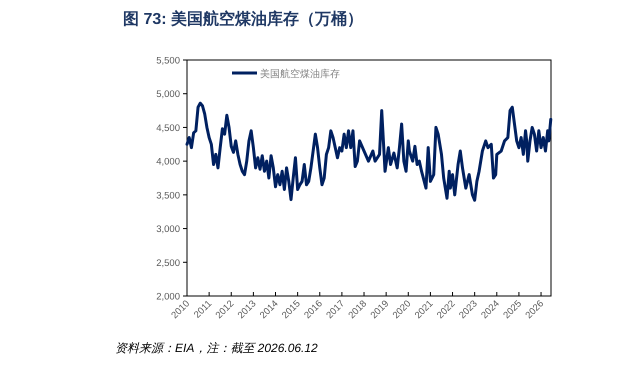  What do you see at coordinates (300, 74) in the screenshot?
I see `legend-label: 美国航空煤油库存` at bounding box center [300, 74].